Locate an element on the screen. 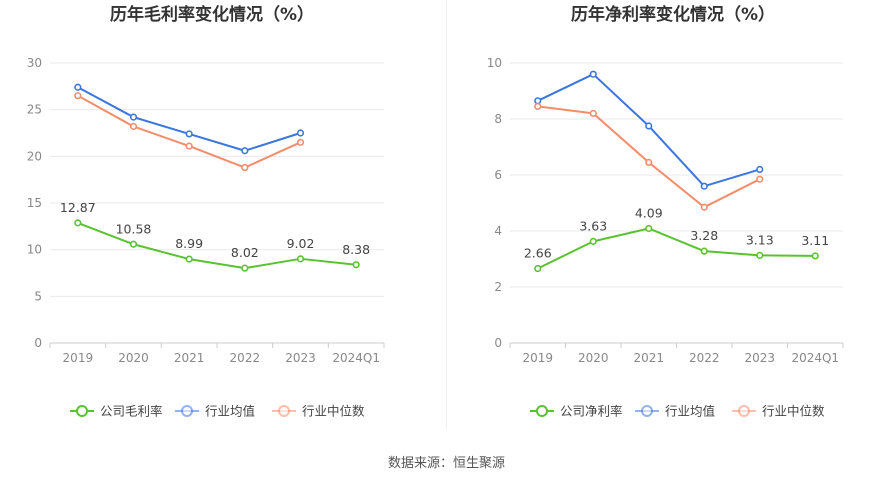 The image size is (893, 481). data-source-caption: 数据来源：恒生聚源 is located at coordinates (446, 463).